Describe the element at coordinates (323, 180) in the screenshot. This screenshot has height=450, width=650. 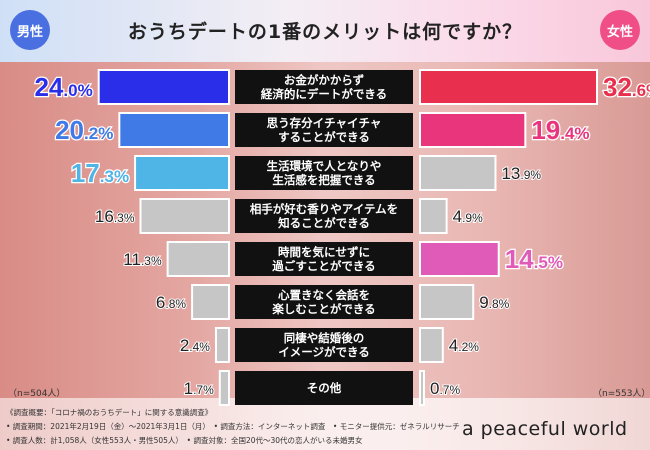
I see `category-label: 生活感を把握できる` at that location.